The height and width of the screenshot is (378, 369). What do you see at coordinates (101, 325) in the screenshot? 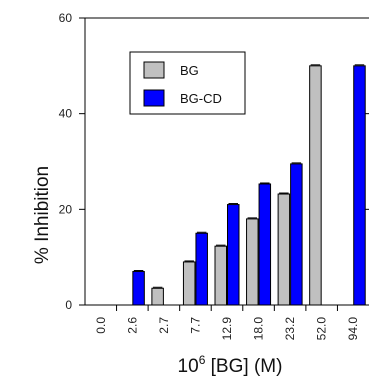
I see `x-tick-label: 0.0` at bounding box center [101, 325].